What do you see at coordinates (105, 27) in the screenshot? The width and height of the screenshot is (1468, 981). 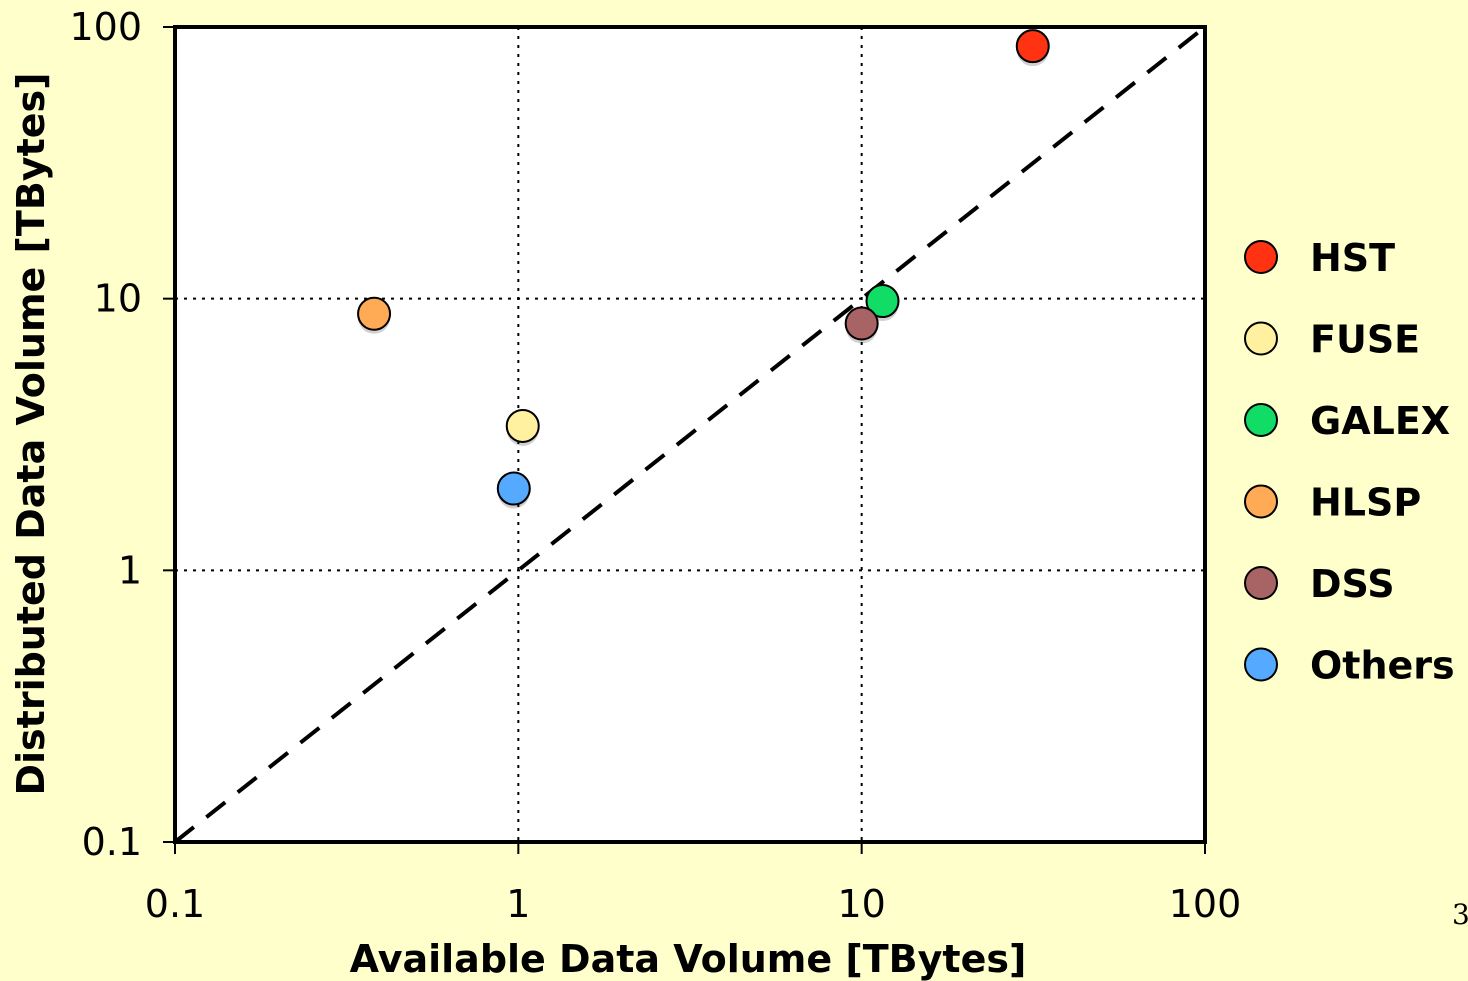 I see `y-tick-label-3: 100` at bounding box center [105, 27].